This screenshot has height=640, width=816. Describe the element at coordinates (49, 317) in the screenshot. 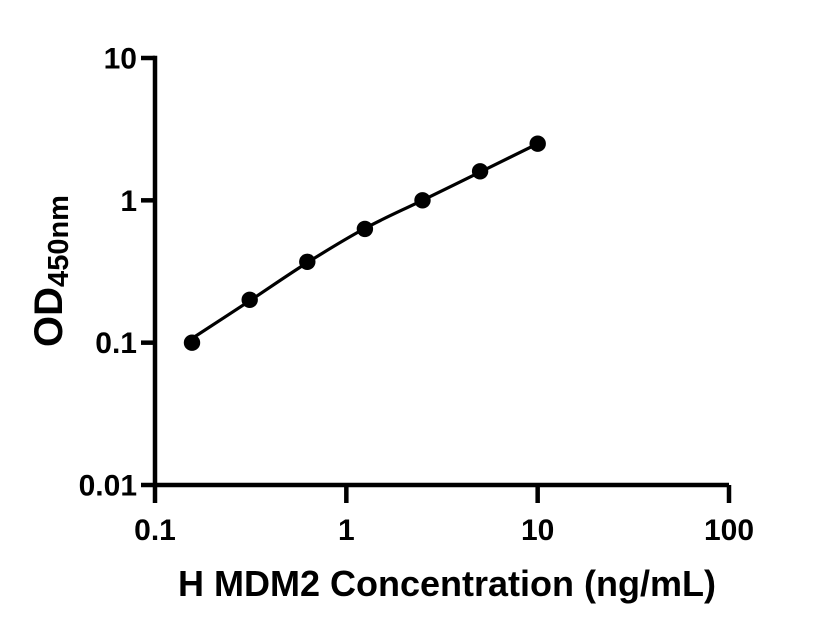

I see `y-axis-title-main: OD` at that location.